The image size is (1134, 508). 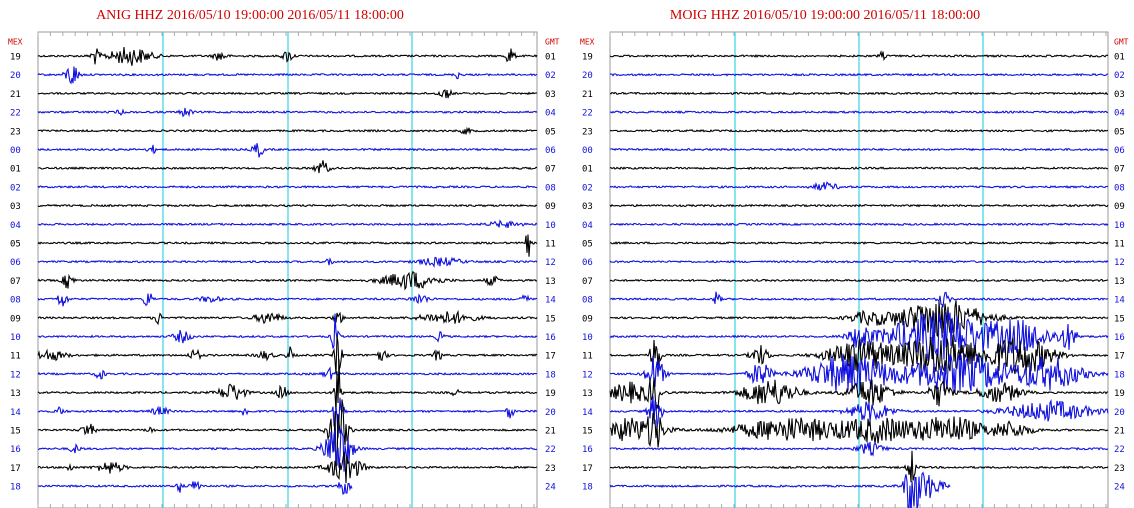 I want to click on hour-label-local: 02, so click(x=15, y=188).